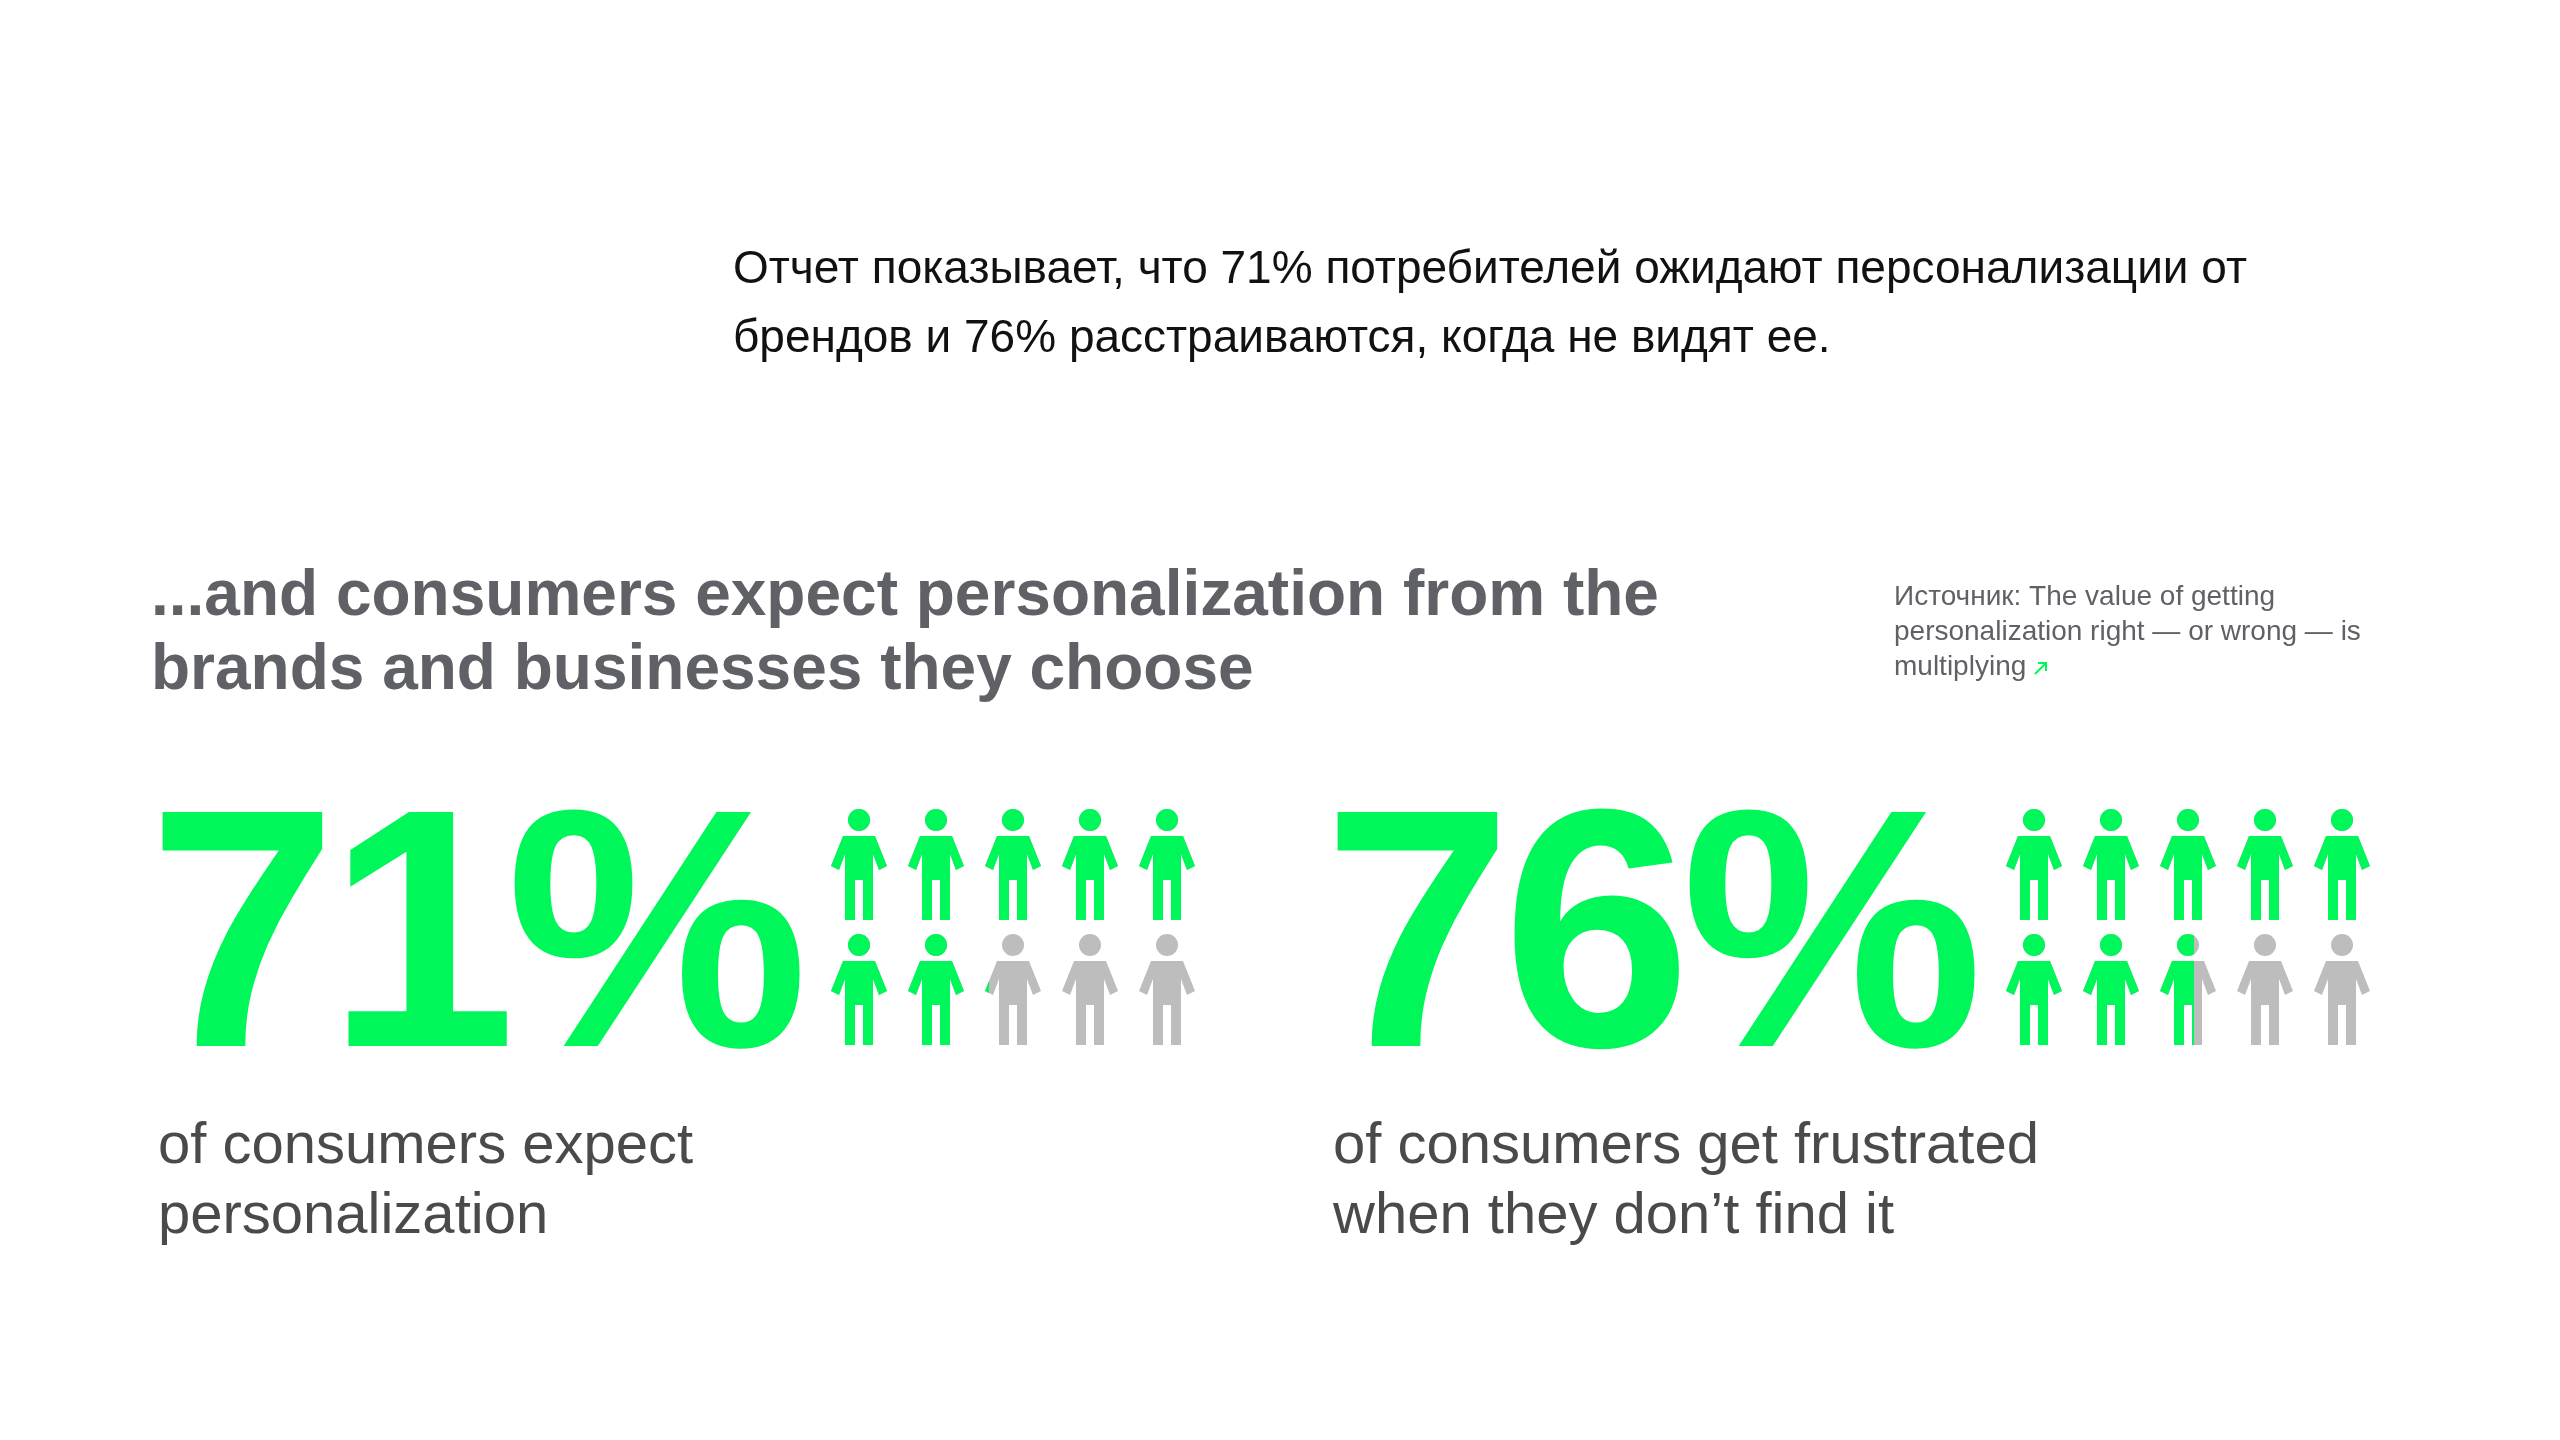 The width and height of the screenshot is (2560, 1440). Describe the element at coordinates (1490, 302) in the screenshot. I see `text: Отчет показывает, что 71% потребителей ожидают персонализации от брендов и 76% расстраиваются, когда не видят ее.` at that location.